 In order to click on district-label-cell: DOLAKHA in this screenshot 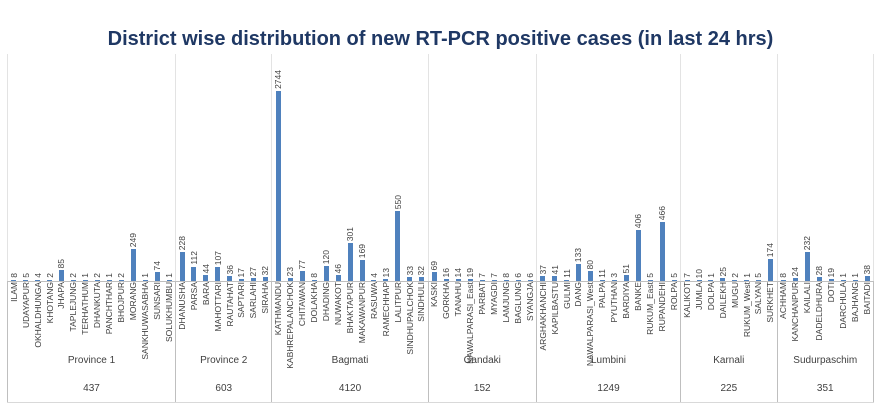, I will do `click(314, 314)`.